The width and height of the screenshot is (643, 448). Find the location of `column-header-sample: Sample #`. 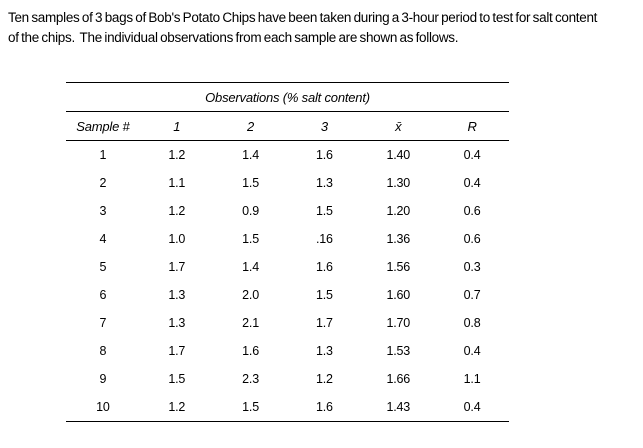

column-header-sample: Sample # is located at coordinates (103, 126).